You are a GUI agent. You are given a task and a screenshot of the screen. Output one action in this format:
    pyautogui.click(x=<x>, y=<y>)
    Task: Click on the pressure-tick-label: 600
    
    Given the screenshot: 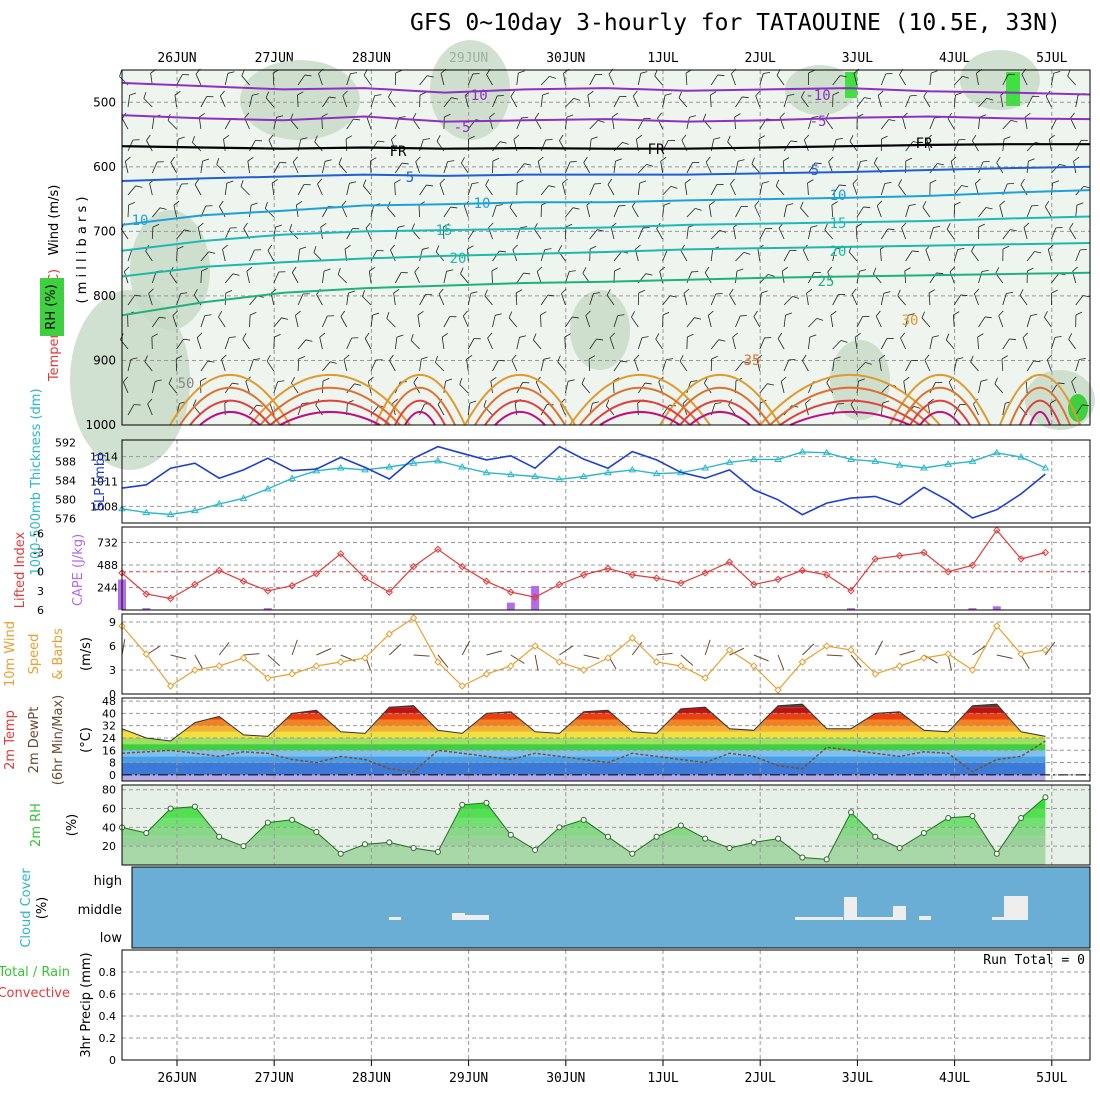 What is the action you would take?
    pyautogui.click(x=104, y=167)
    